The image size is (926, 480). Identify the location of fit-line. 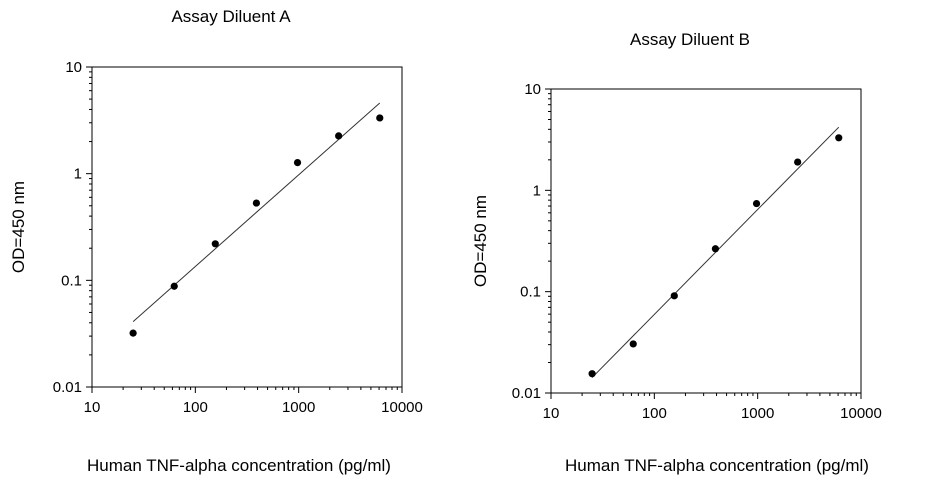
(256, 212).